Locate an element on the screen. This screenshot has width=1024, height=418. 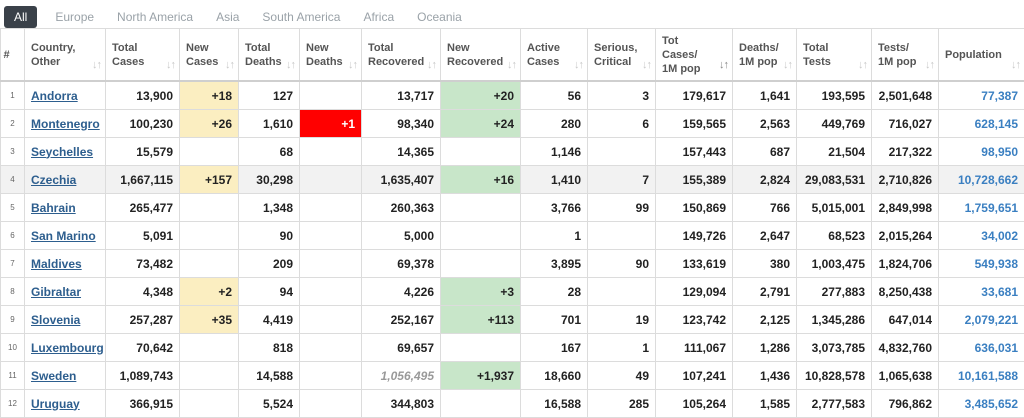
tab-oceania: Oceania is located at coordinates (439, 17).